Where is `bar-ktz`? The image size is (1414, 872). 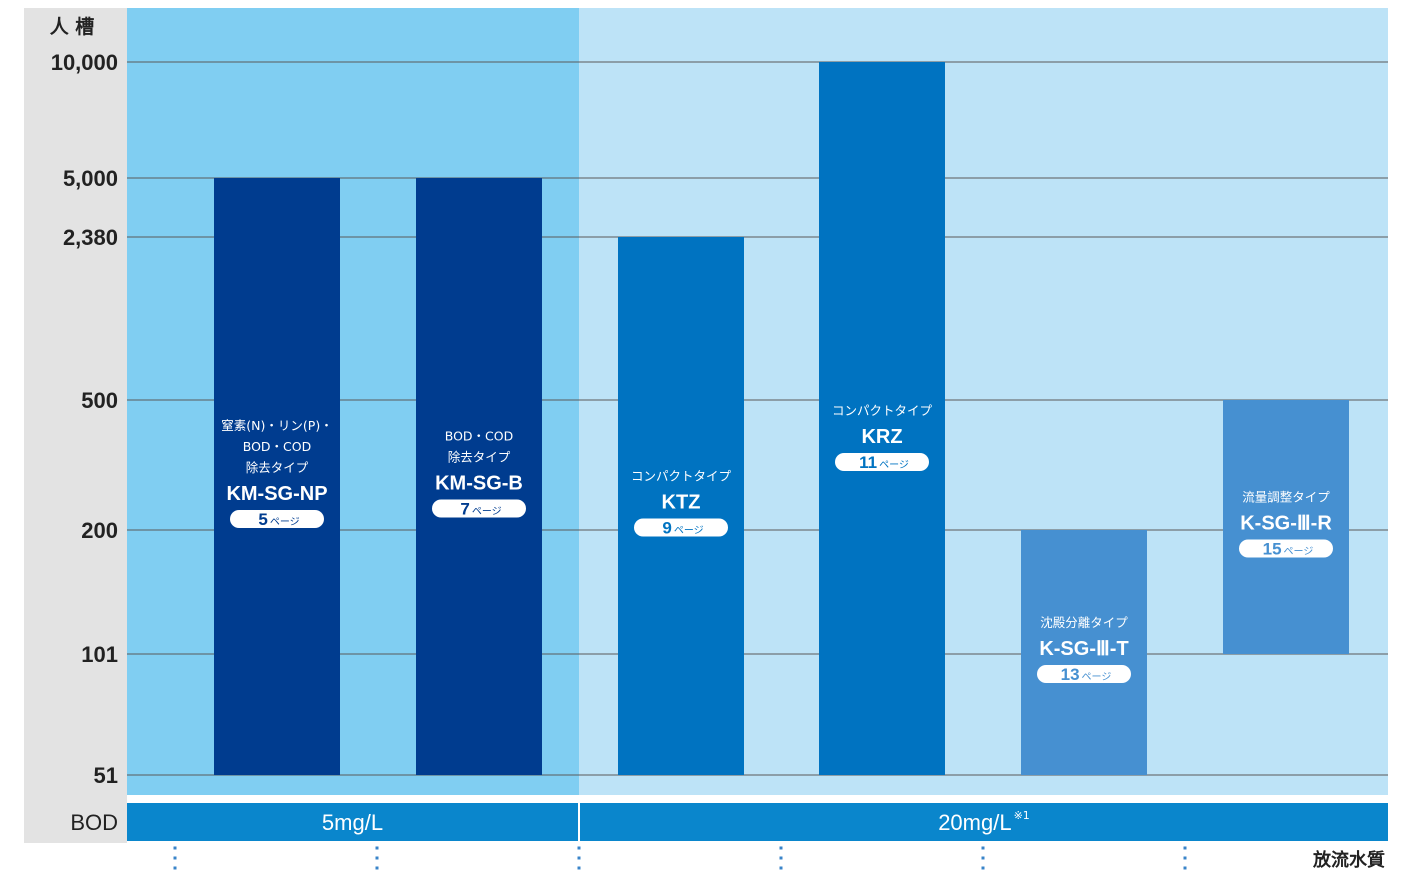
bar-ktz is located at coordinates (681, 506).